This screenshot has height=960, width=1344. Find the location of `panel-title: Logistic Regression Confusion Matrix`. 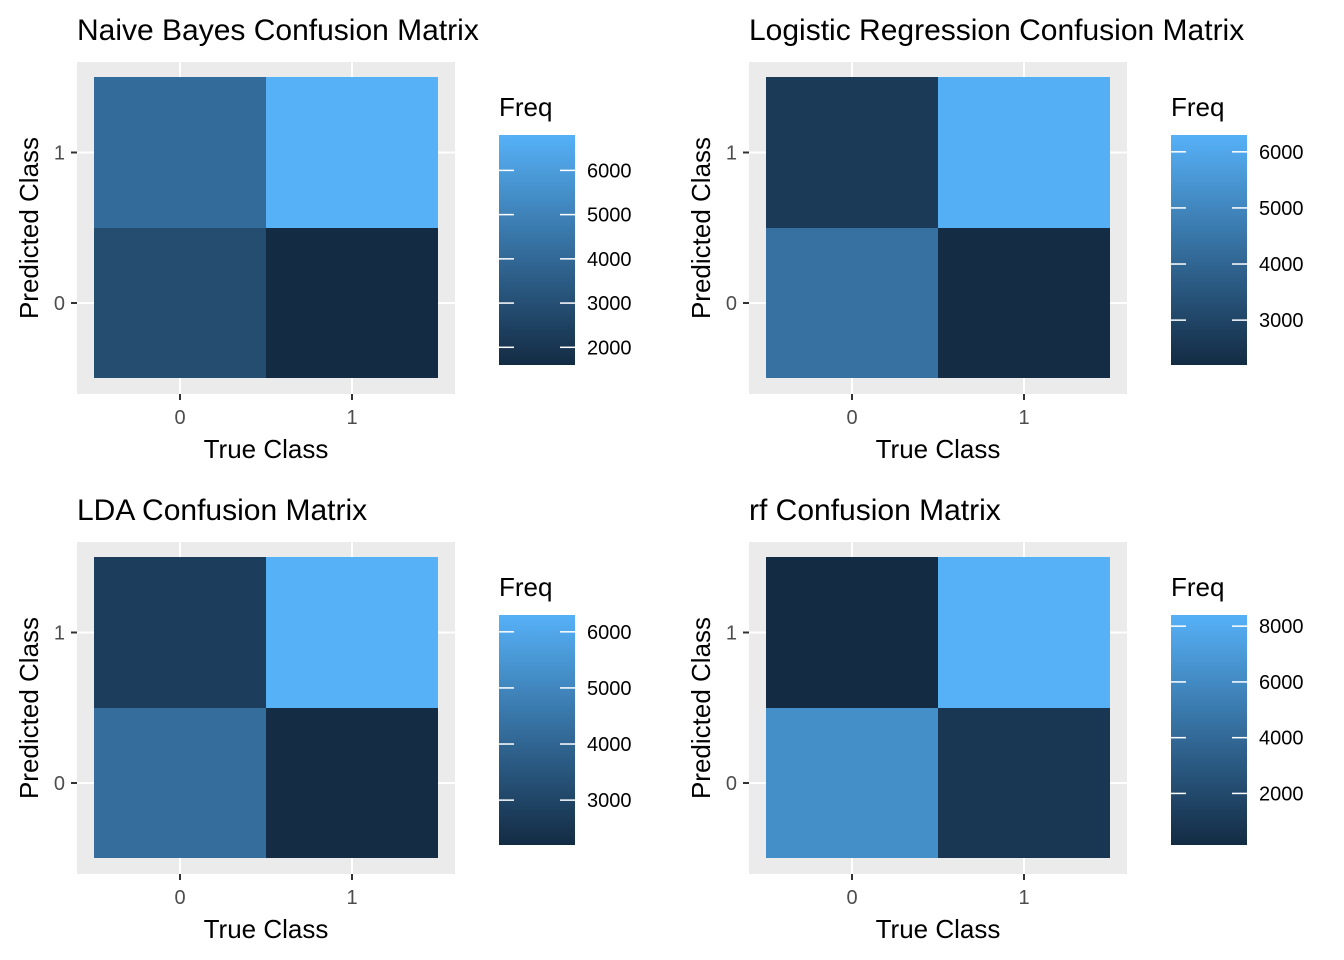

panel-title: Logistic Regression Confusion Matrix is located at coordinates (996, 30).